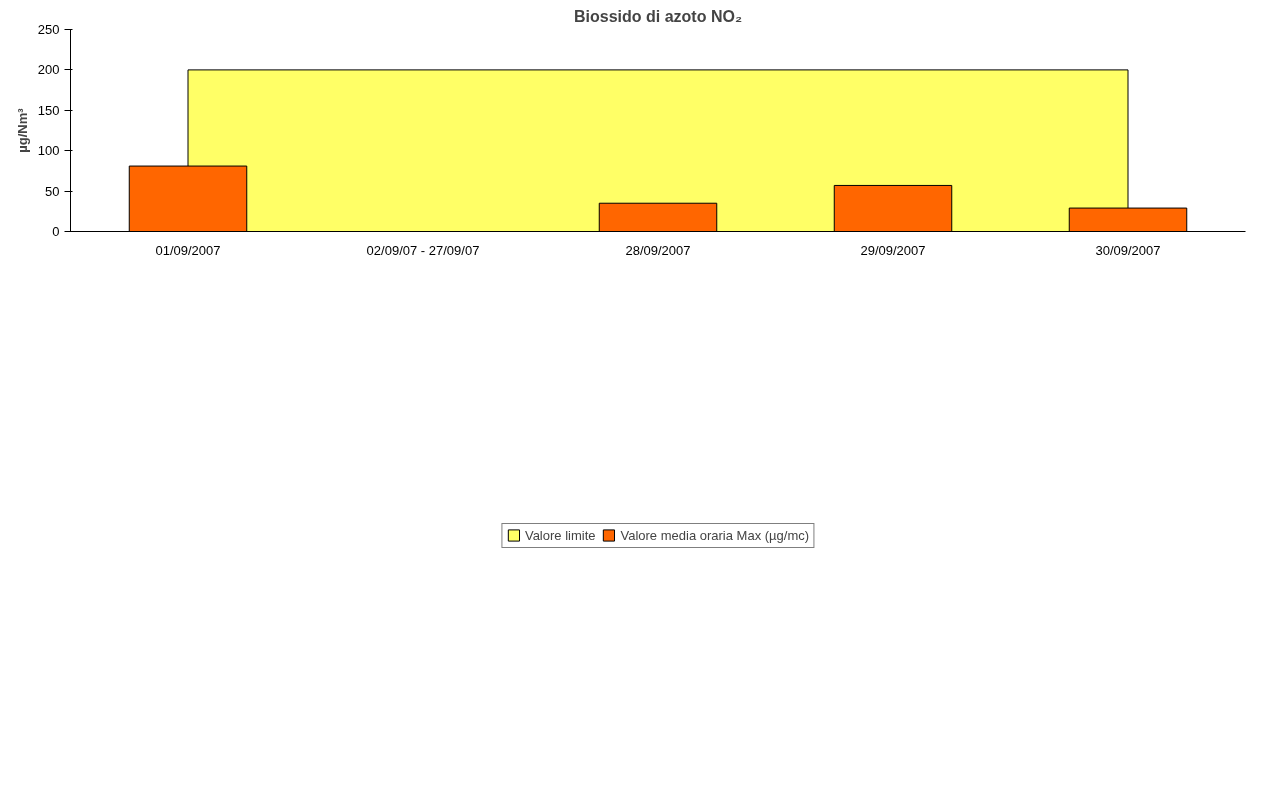 The image size is (1266, 802). Describe the element at coordinates (48, 110) in the screenshot. I see `y-tick-label: 150` at that location.